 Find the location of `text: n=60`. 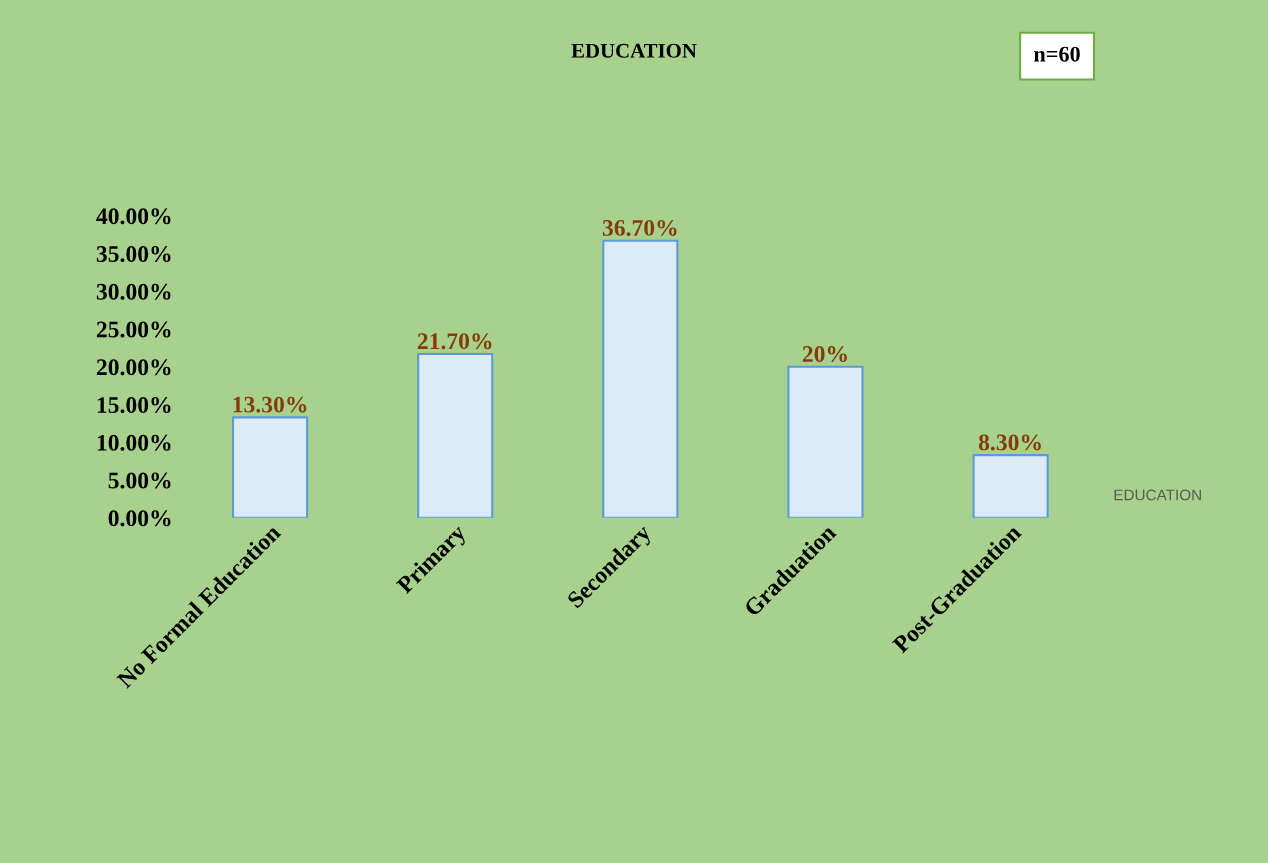

text: n=60 is located at coordinates (1057, 54).